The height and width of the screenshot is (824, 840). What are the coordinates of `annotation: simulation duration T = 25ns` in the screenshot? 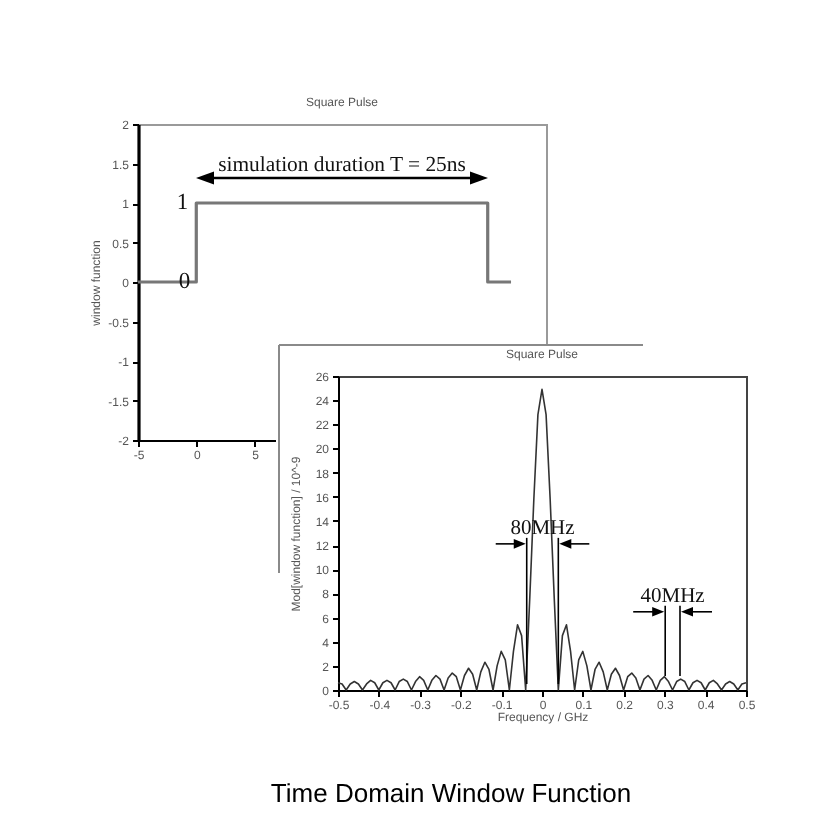 It's located at (342, 165).